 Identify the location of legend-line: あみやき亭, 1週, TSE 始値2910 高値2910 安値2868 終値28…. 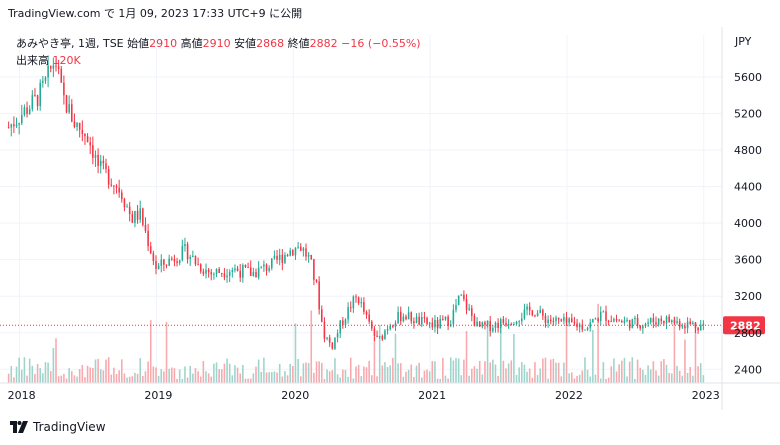
(218, 43).